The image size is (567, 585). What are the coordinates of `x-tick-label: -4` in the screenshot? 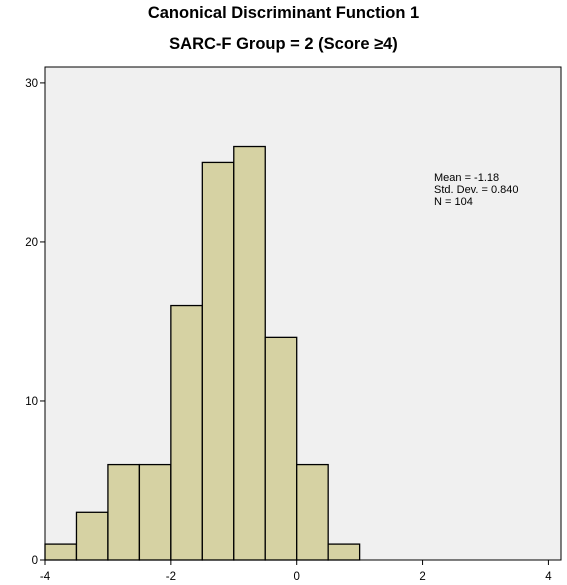 It's located at (45, 577).